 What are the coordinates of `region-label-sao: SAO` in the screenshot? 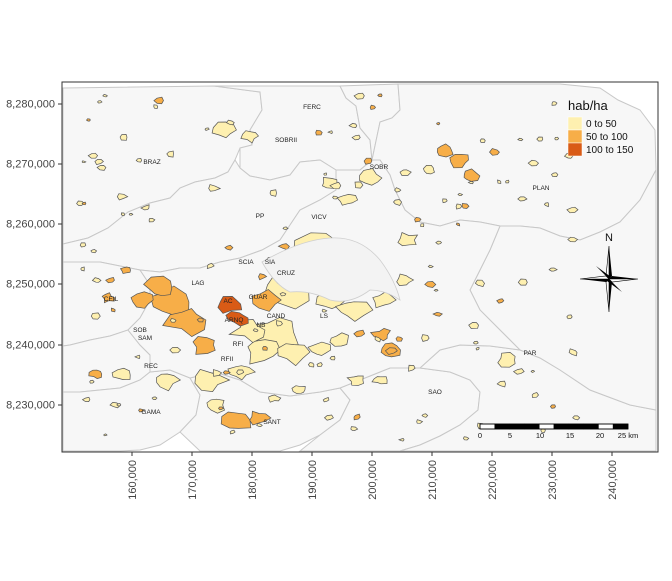 It's located at (435, 392).